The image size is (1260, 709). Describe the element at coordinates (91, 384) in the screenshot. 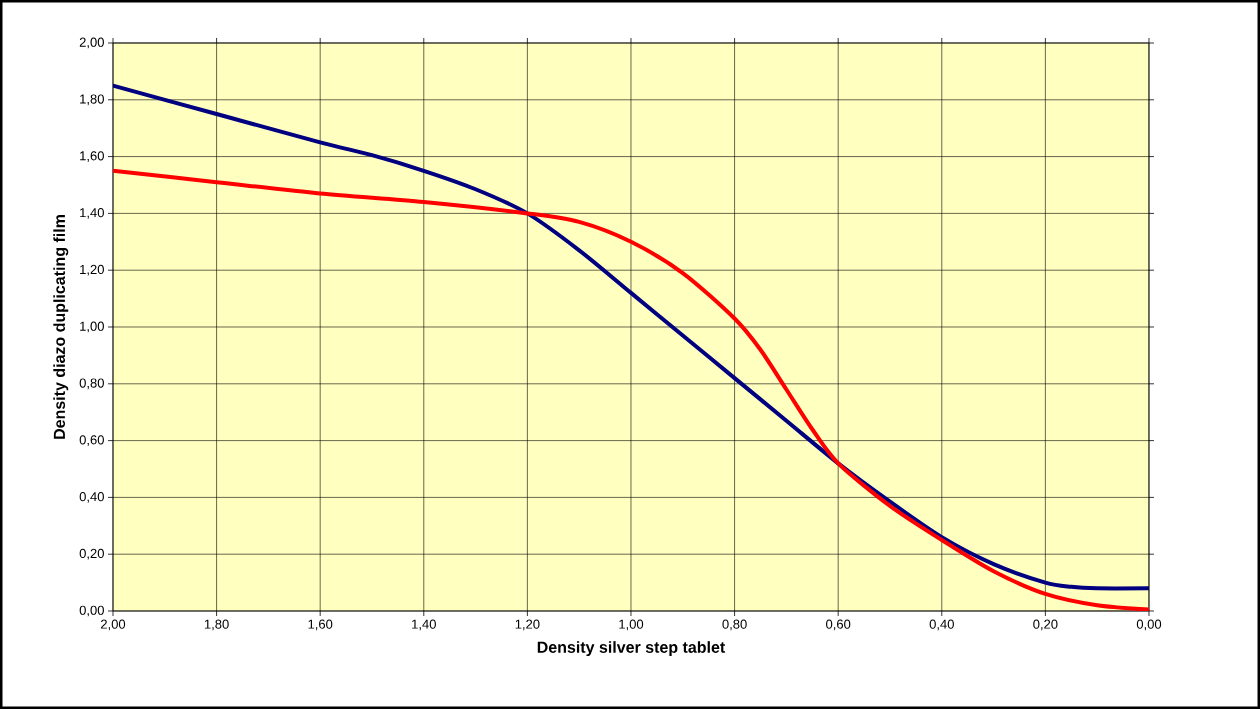

I see `y-tick-label: 0,80` at that location.